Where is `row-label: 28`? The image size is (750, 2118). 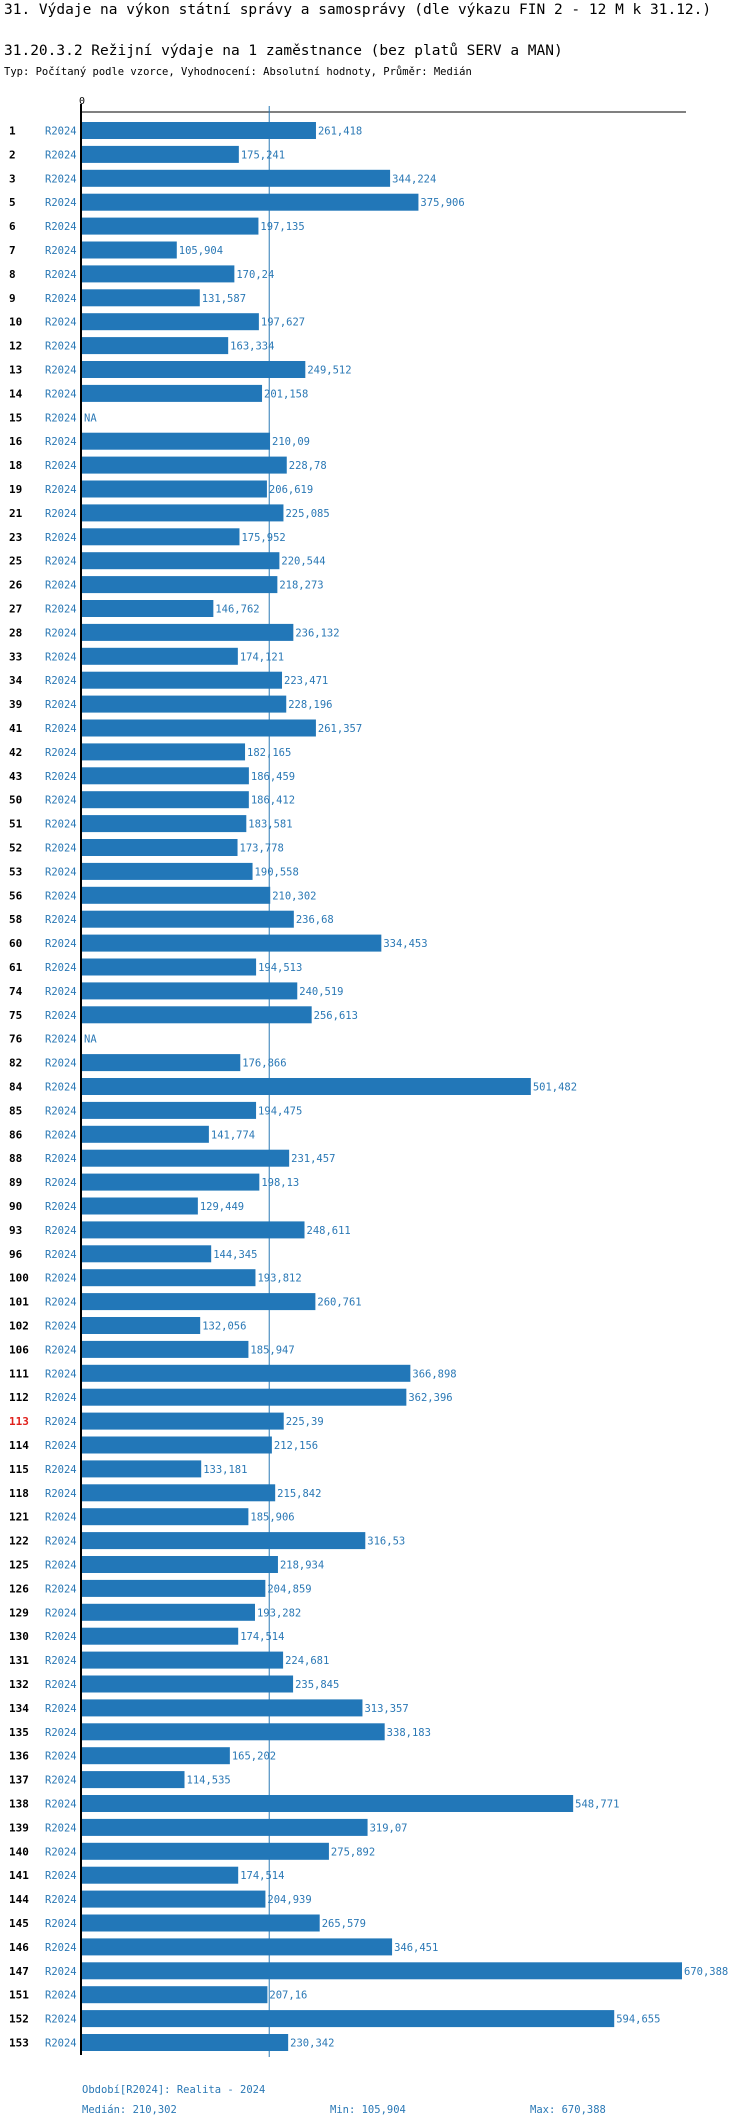
row-label: 28 is located at coordinates (15, 632).